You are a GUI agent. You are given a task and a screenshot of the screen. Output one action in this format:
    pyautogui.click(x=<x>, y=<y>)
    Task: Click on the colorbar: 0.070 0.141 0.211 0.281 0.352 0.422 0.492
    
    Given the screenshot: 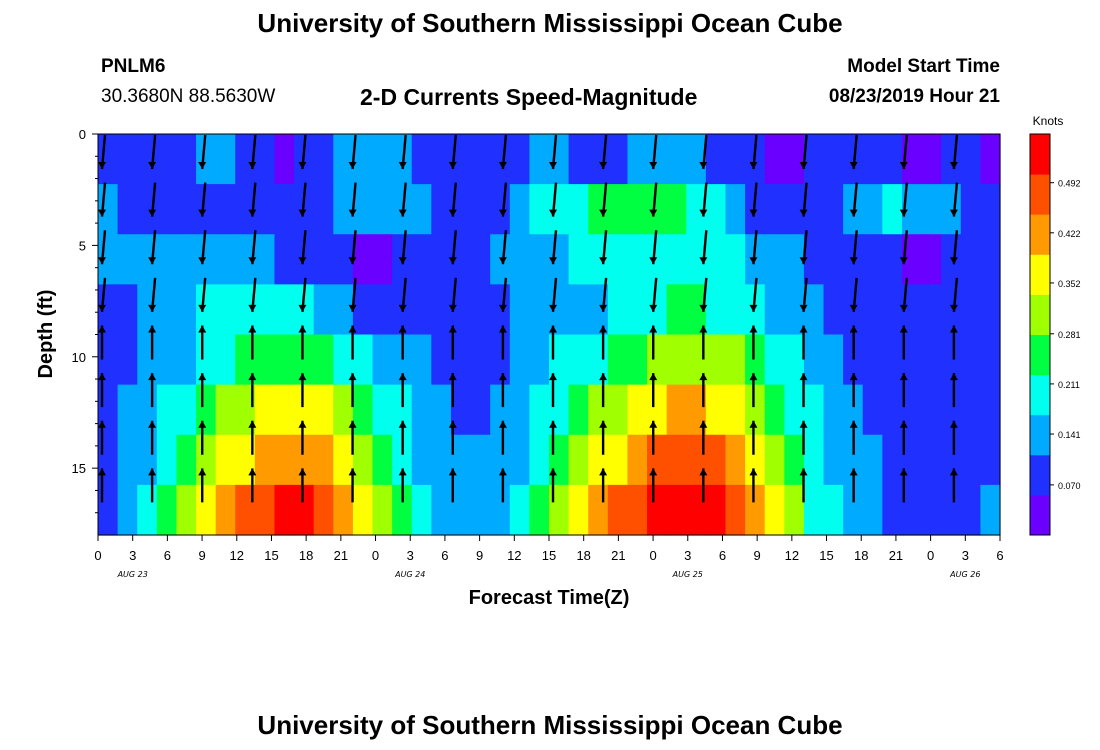 What is the action you would take?
    pyautogui.click(x=1055, y=334)
    